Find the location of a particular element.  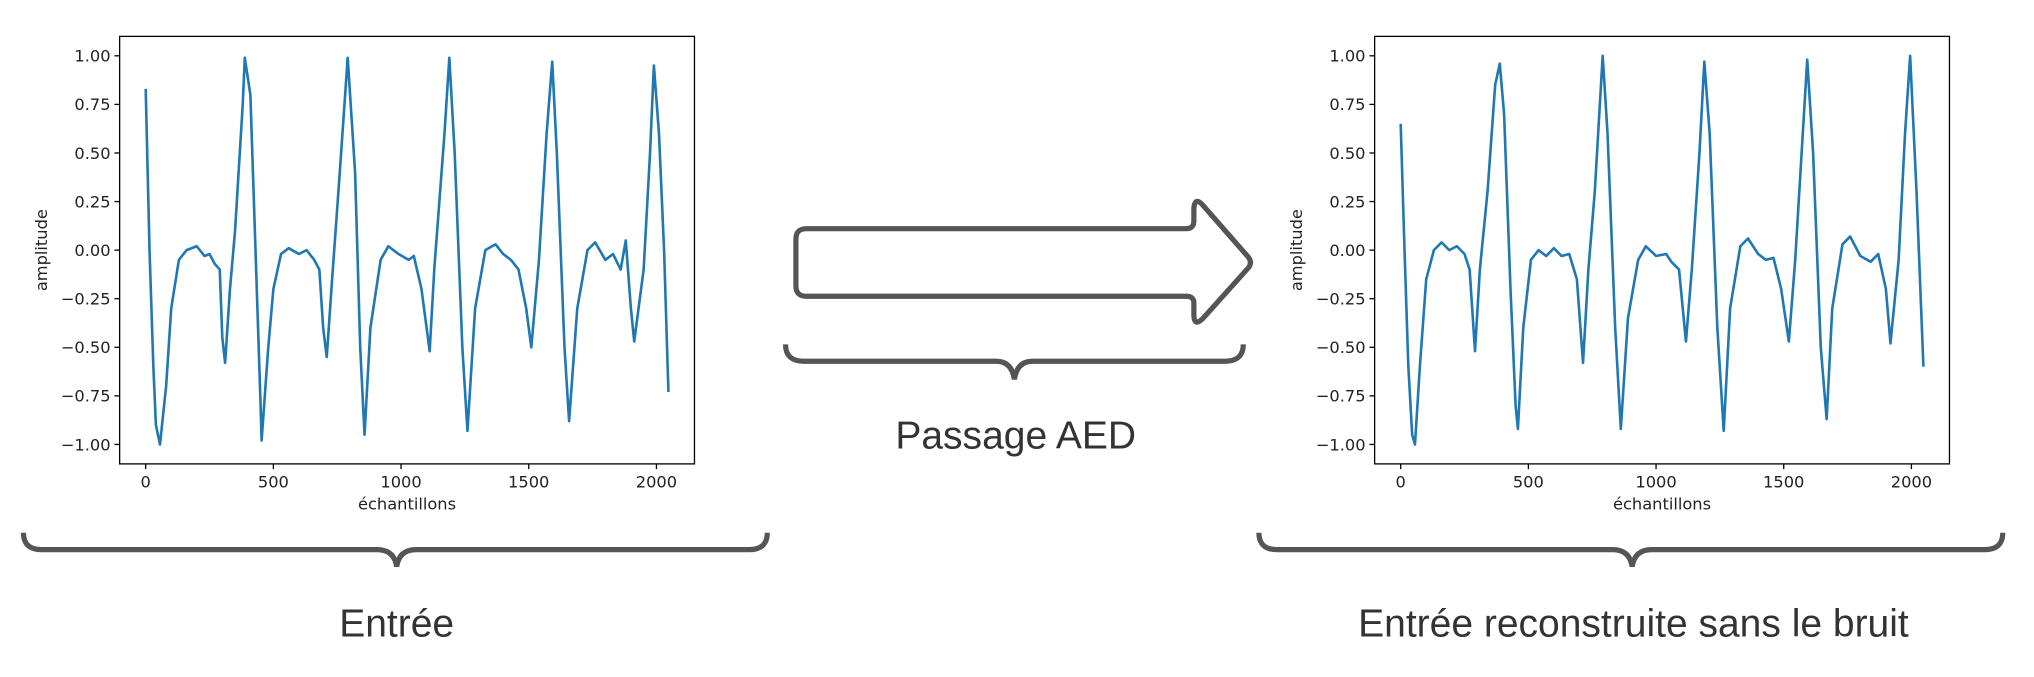

input-label: Entrée is located at coordinates (396, 624).